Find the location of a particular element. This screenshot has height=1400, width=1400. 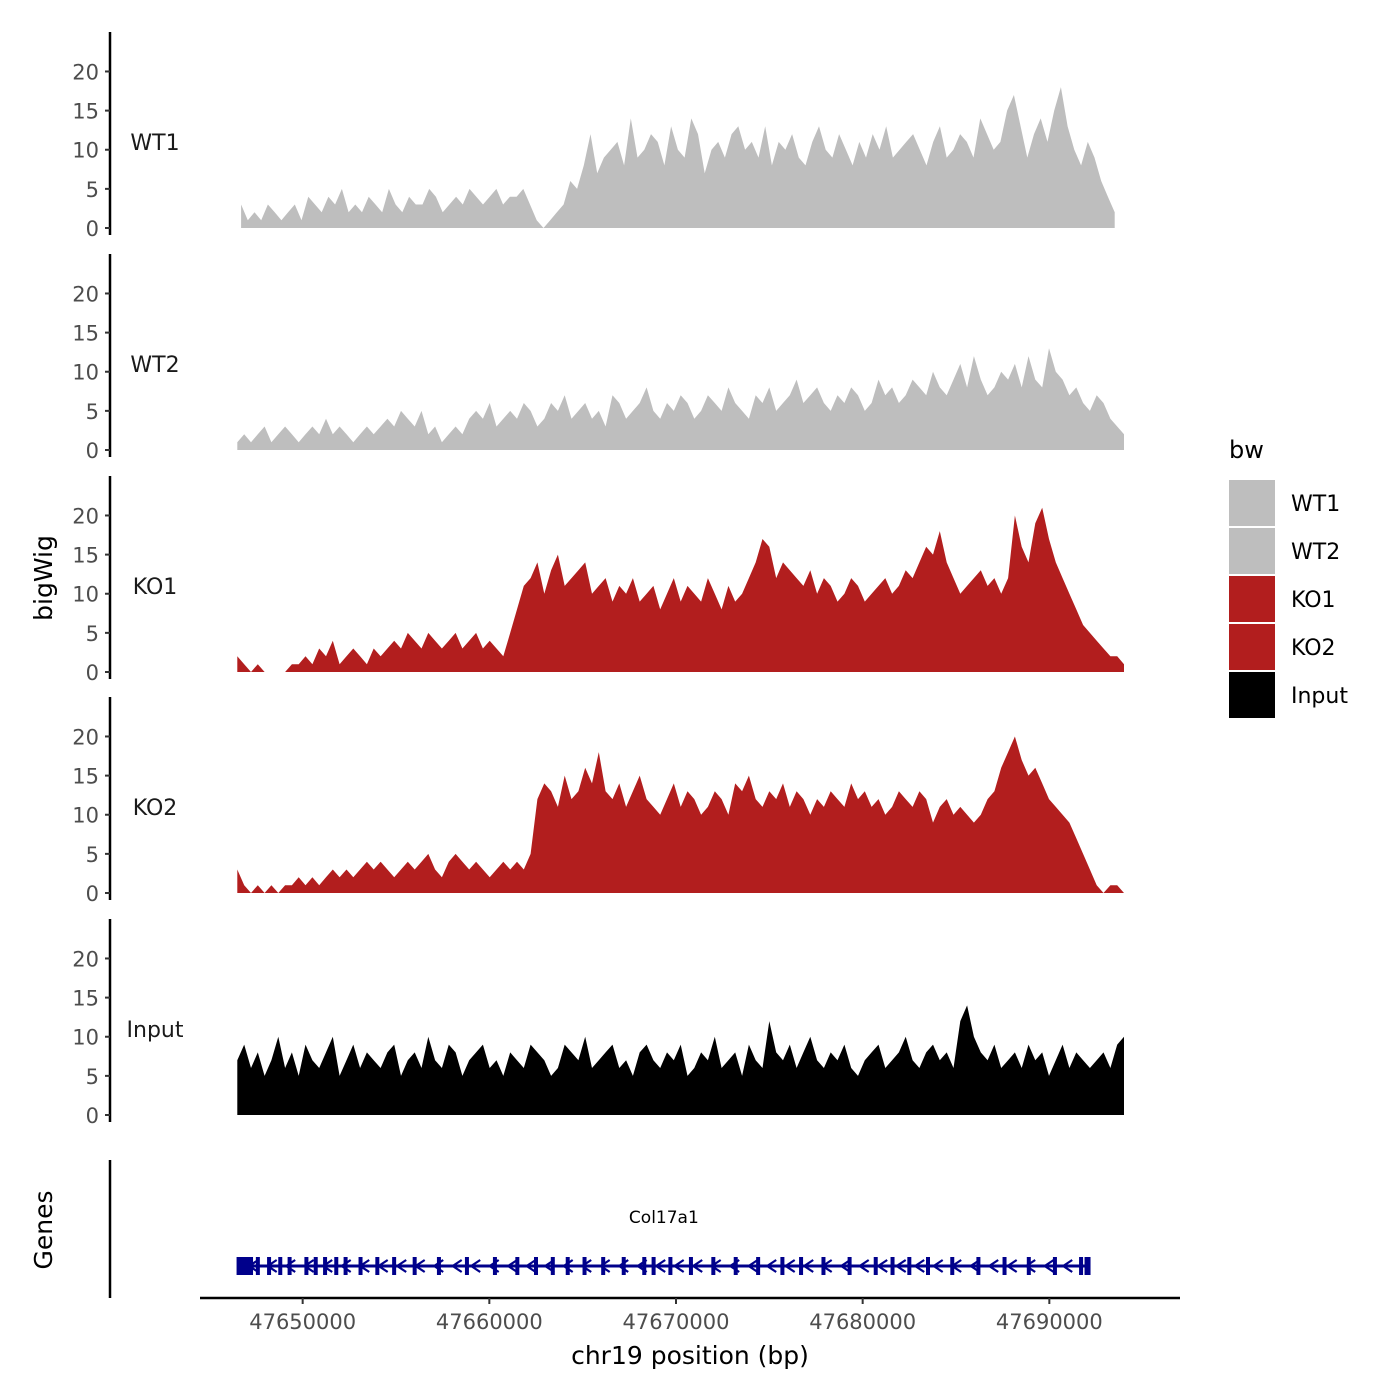

track-wt2: 0 5 10 15 20 WT2 is located at coordinates (598, 358).